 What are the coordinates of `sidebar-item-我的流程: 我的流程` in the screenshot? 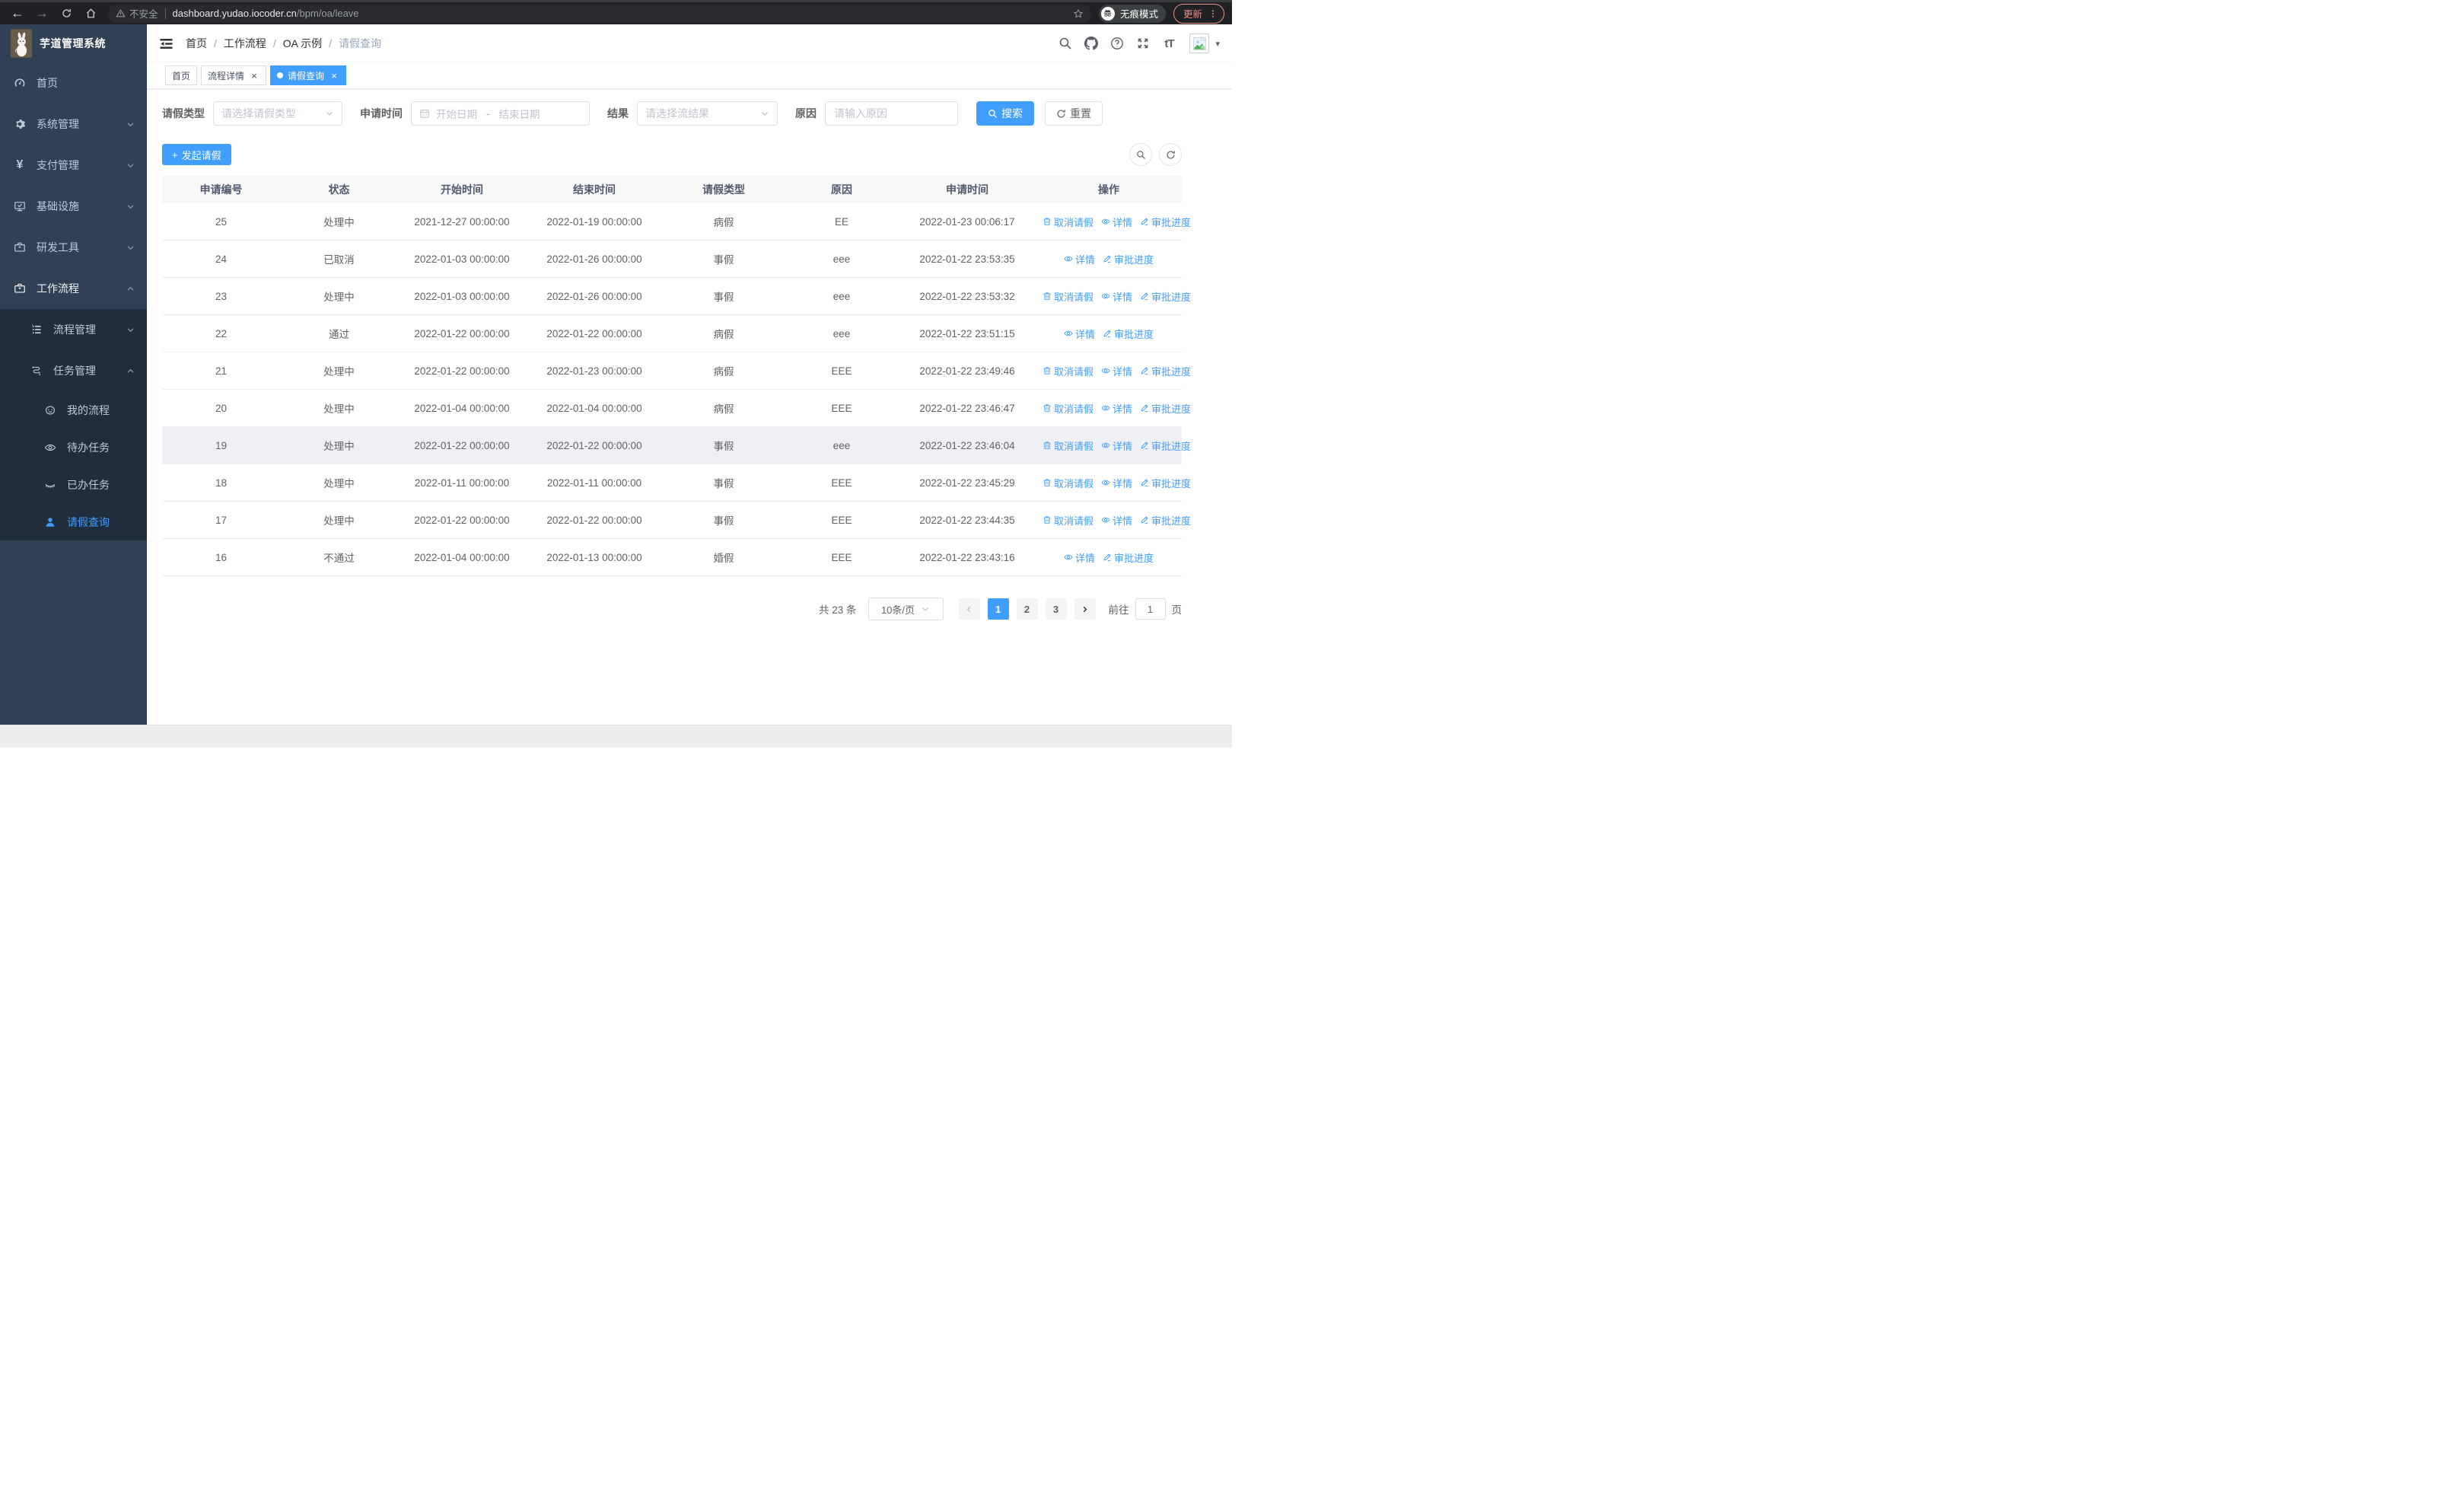 It's located at (73, 410).